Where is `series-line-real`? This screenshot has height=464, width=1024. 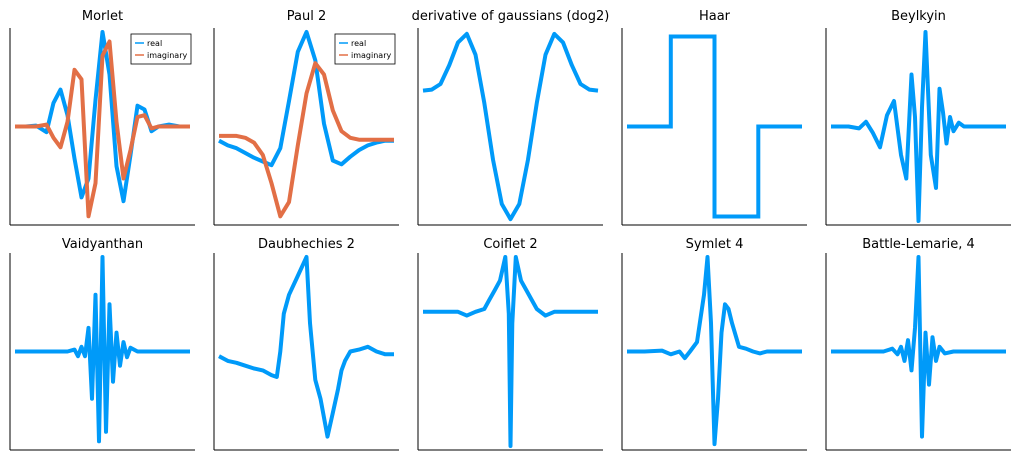 series-line-real is located at coordinates (306, 99).